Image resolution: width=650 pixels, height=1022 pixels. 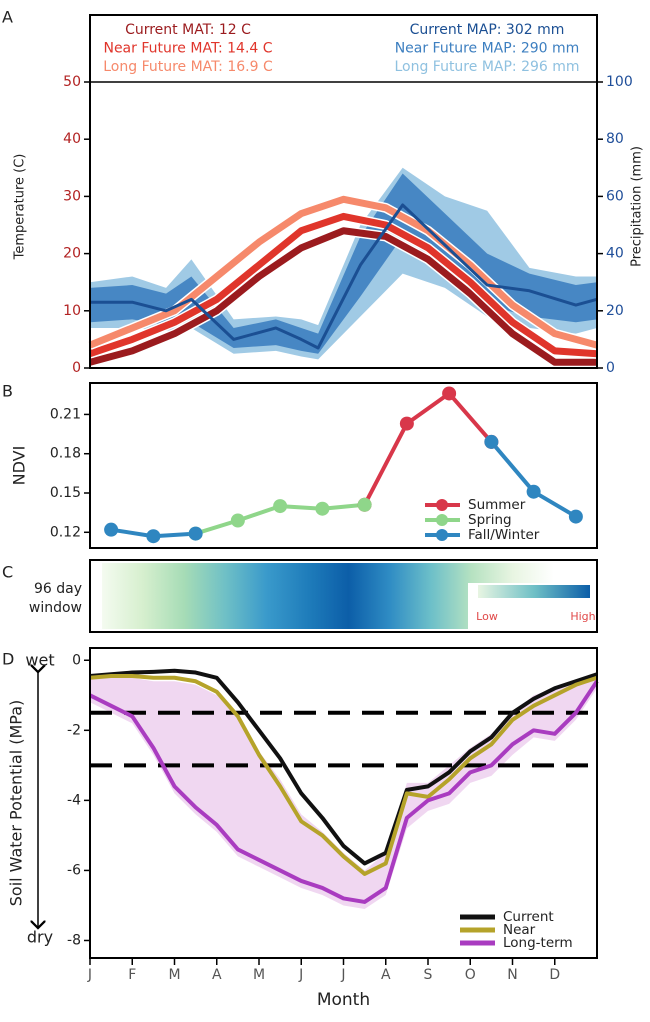 What do you see at coordinates (65, 532) in the screenshot?
I see `y-tick-label: 0.12` at bounding box center [65, 532].